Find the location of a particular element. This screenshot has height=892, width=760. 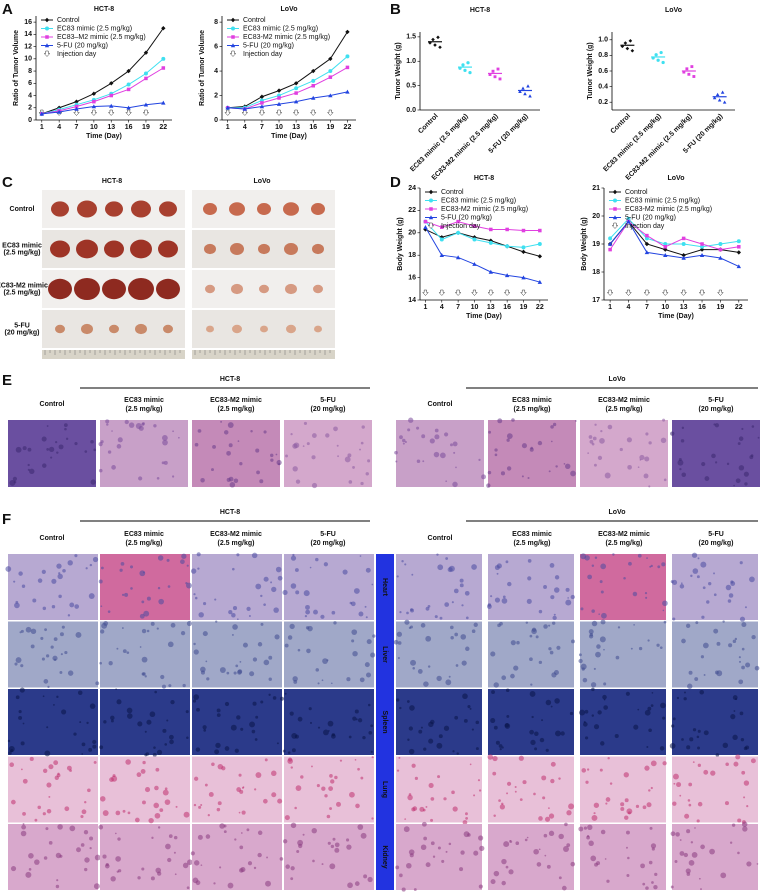

chart-title: HCT-8 is located at coordinates (484, 178).